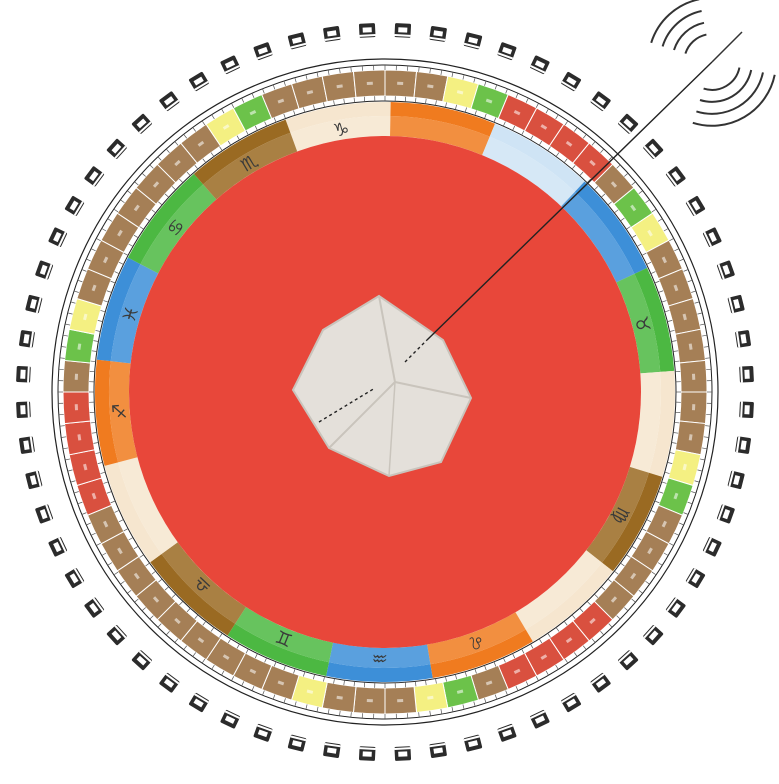  Describe the element at coordinates (341, 129) in the screenshot. I see `zodiac-symbol: ♑` at that location.